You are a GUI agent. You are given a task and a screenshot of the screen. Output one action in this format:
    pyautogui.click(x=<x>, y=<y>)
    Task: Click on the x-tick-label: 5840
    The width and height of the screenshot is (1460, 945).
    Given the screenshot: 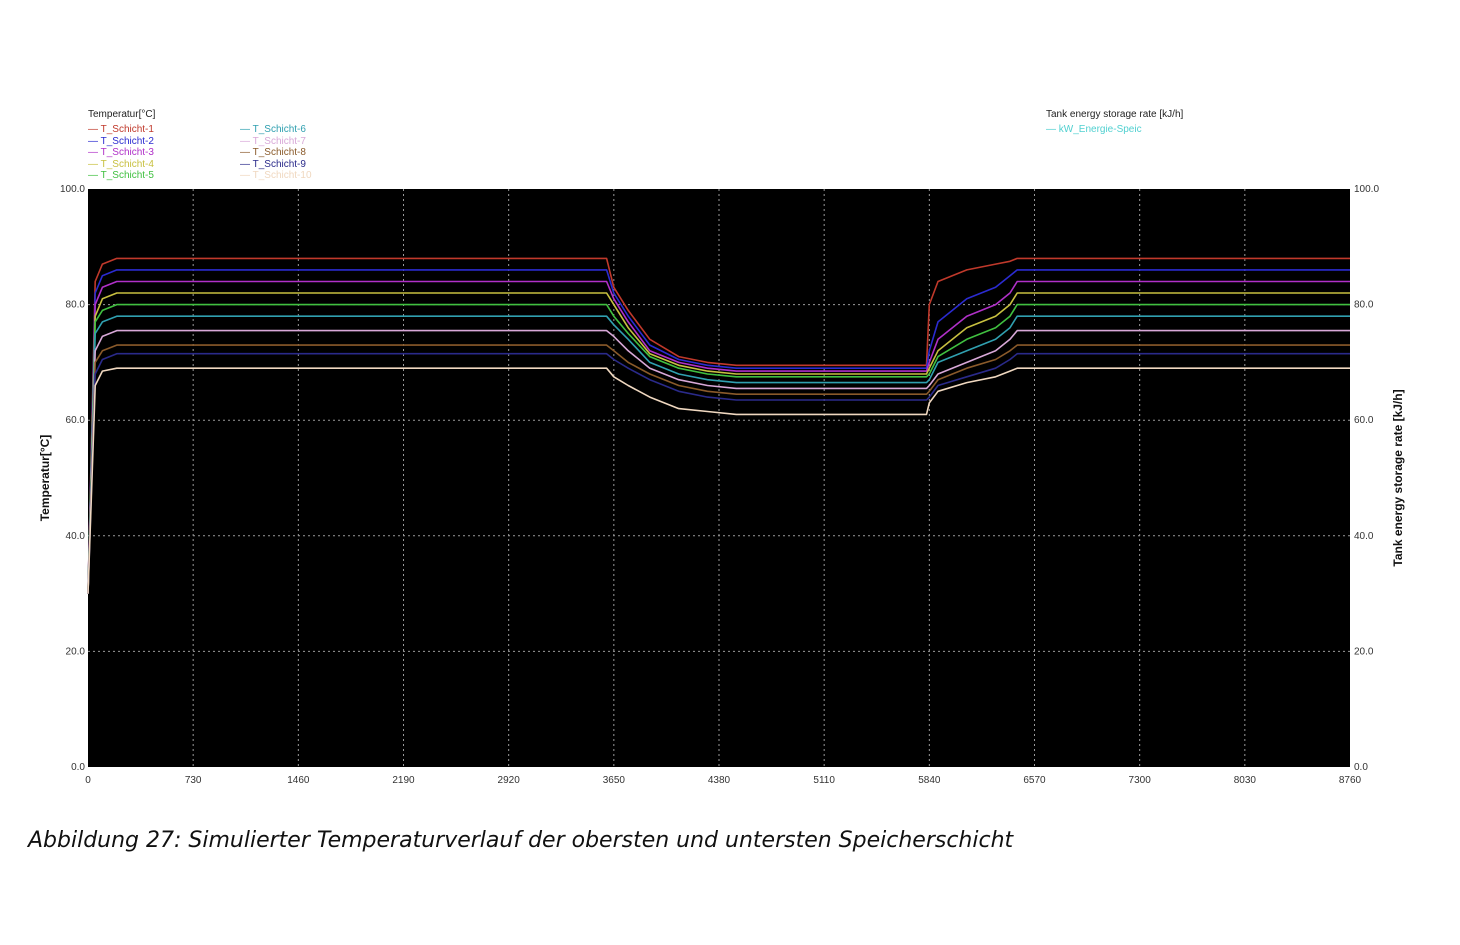 What is the action you would take?
    pyautogui.click(x=929, y=780)
    